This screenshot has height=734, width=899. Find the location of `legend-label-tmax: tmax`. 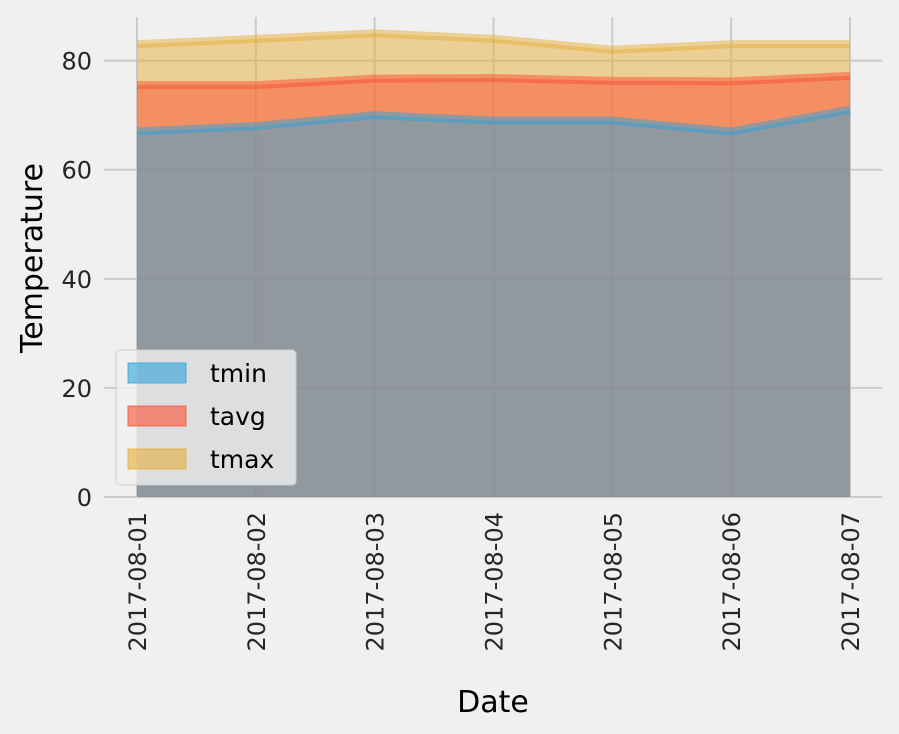

legend-label-tmax: tmax is located at coordinates (242, 459).